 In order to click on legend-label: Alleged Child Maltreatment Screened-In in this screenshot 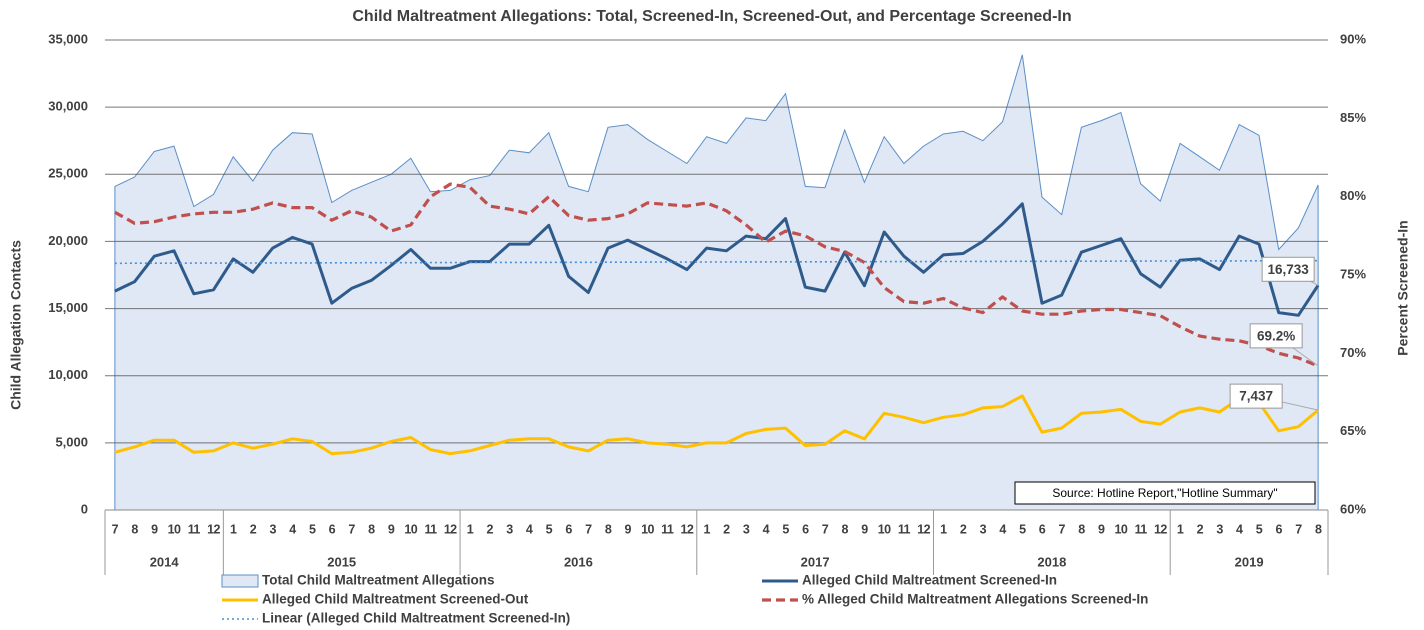, I will do `click(929, 580)`.